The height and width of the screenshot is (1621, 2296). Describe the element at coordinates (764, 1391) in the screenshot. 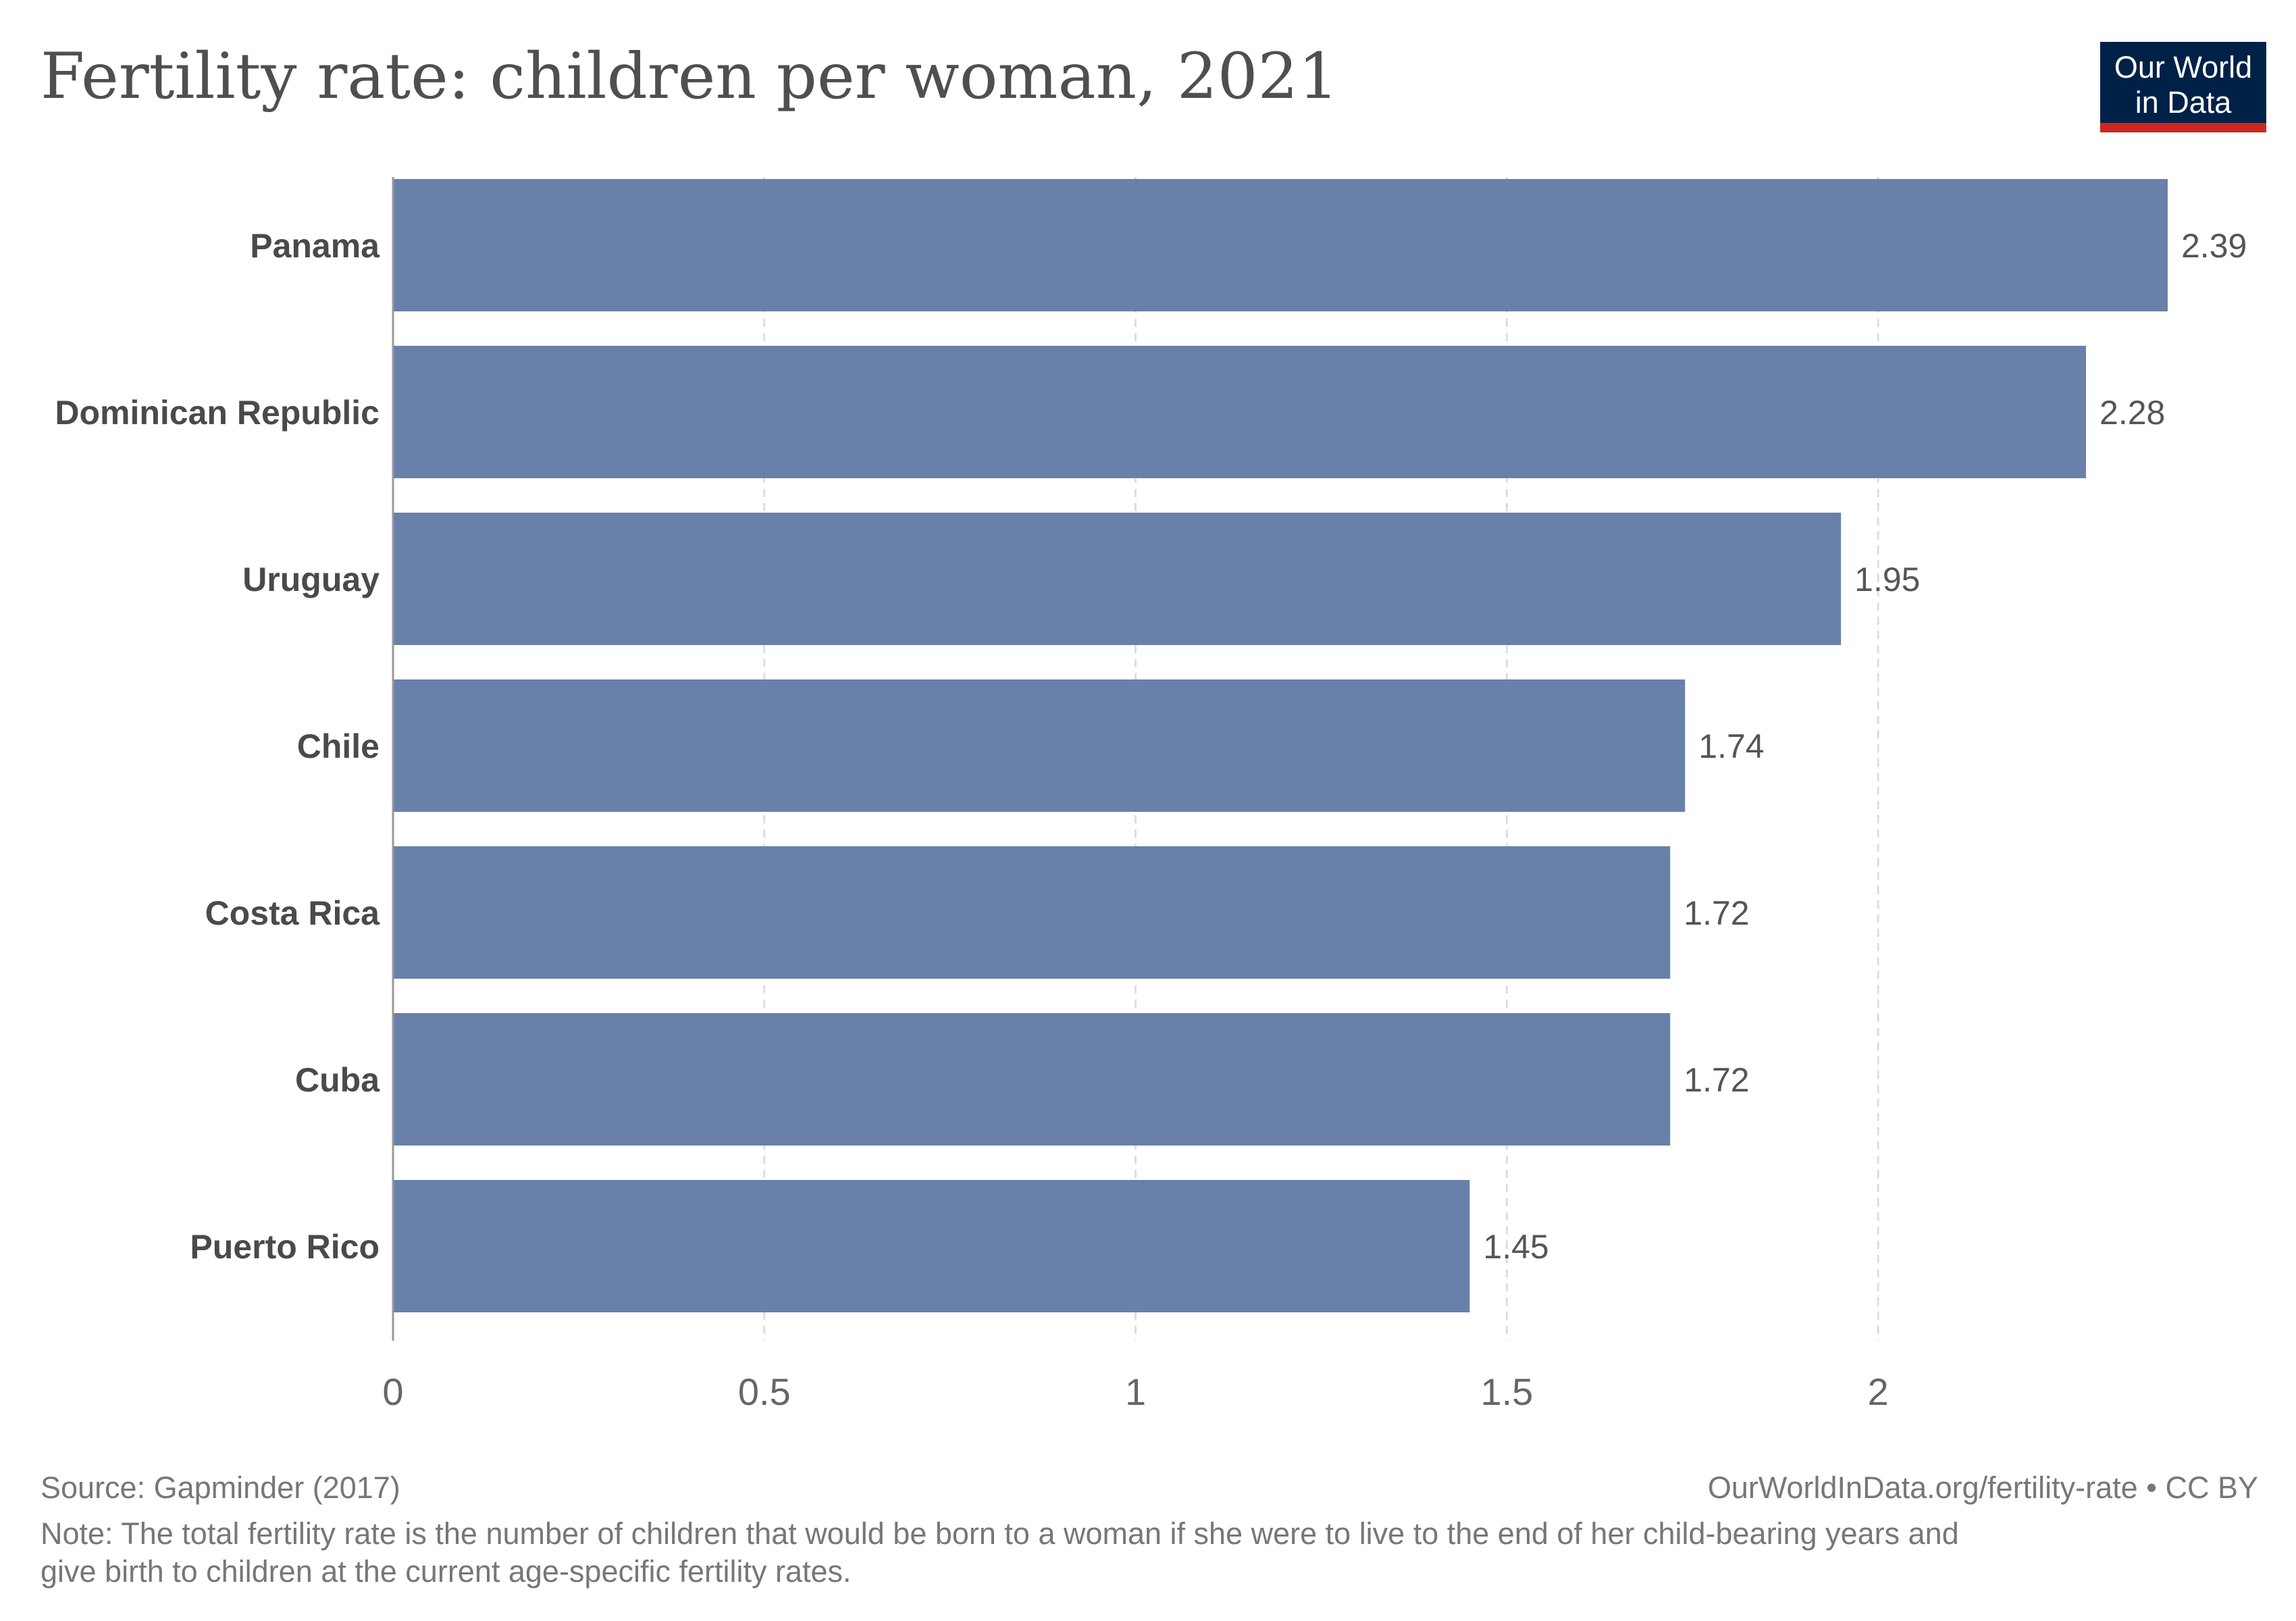

I see `x-tick-label: 0.5` at that location.